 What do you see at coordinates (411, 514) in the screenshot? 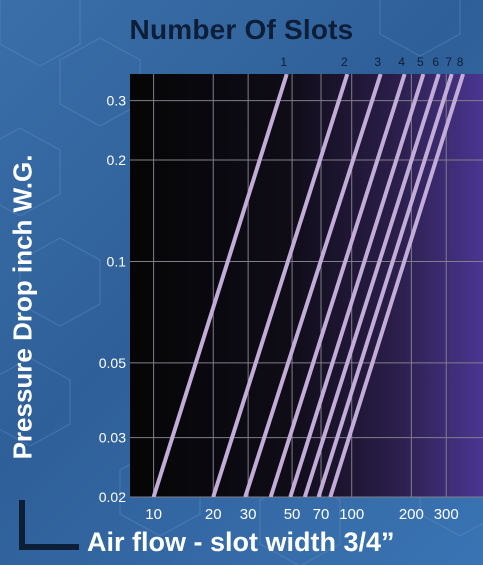
I see `x-tick-label-6: 200` at bounding box center [411, 514].